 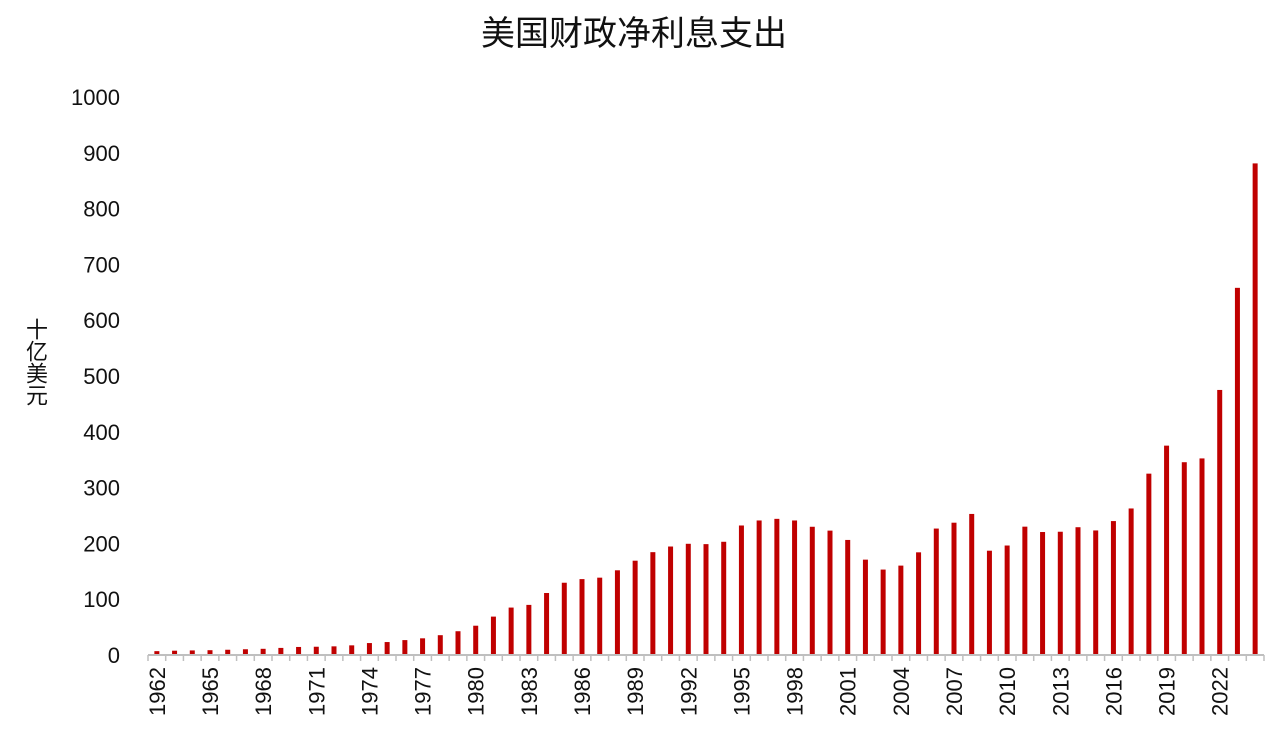 What do you see at coordinates (936, 591) in the screenshot?
I see `bar-2006` at bounding box center [936, 591].